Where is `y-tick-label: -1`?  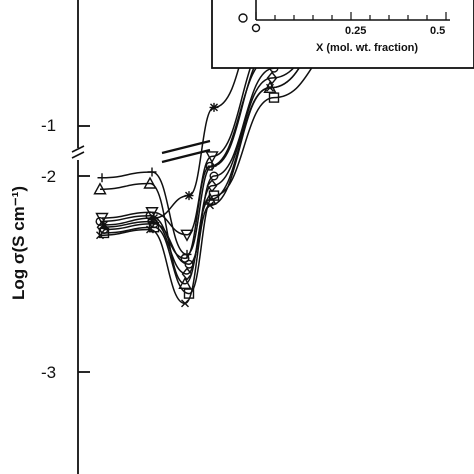 y-tick-label: -1 is located at coordinates (48, 125).